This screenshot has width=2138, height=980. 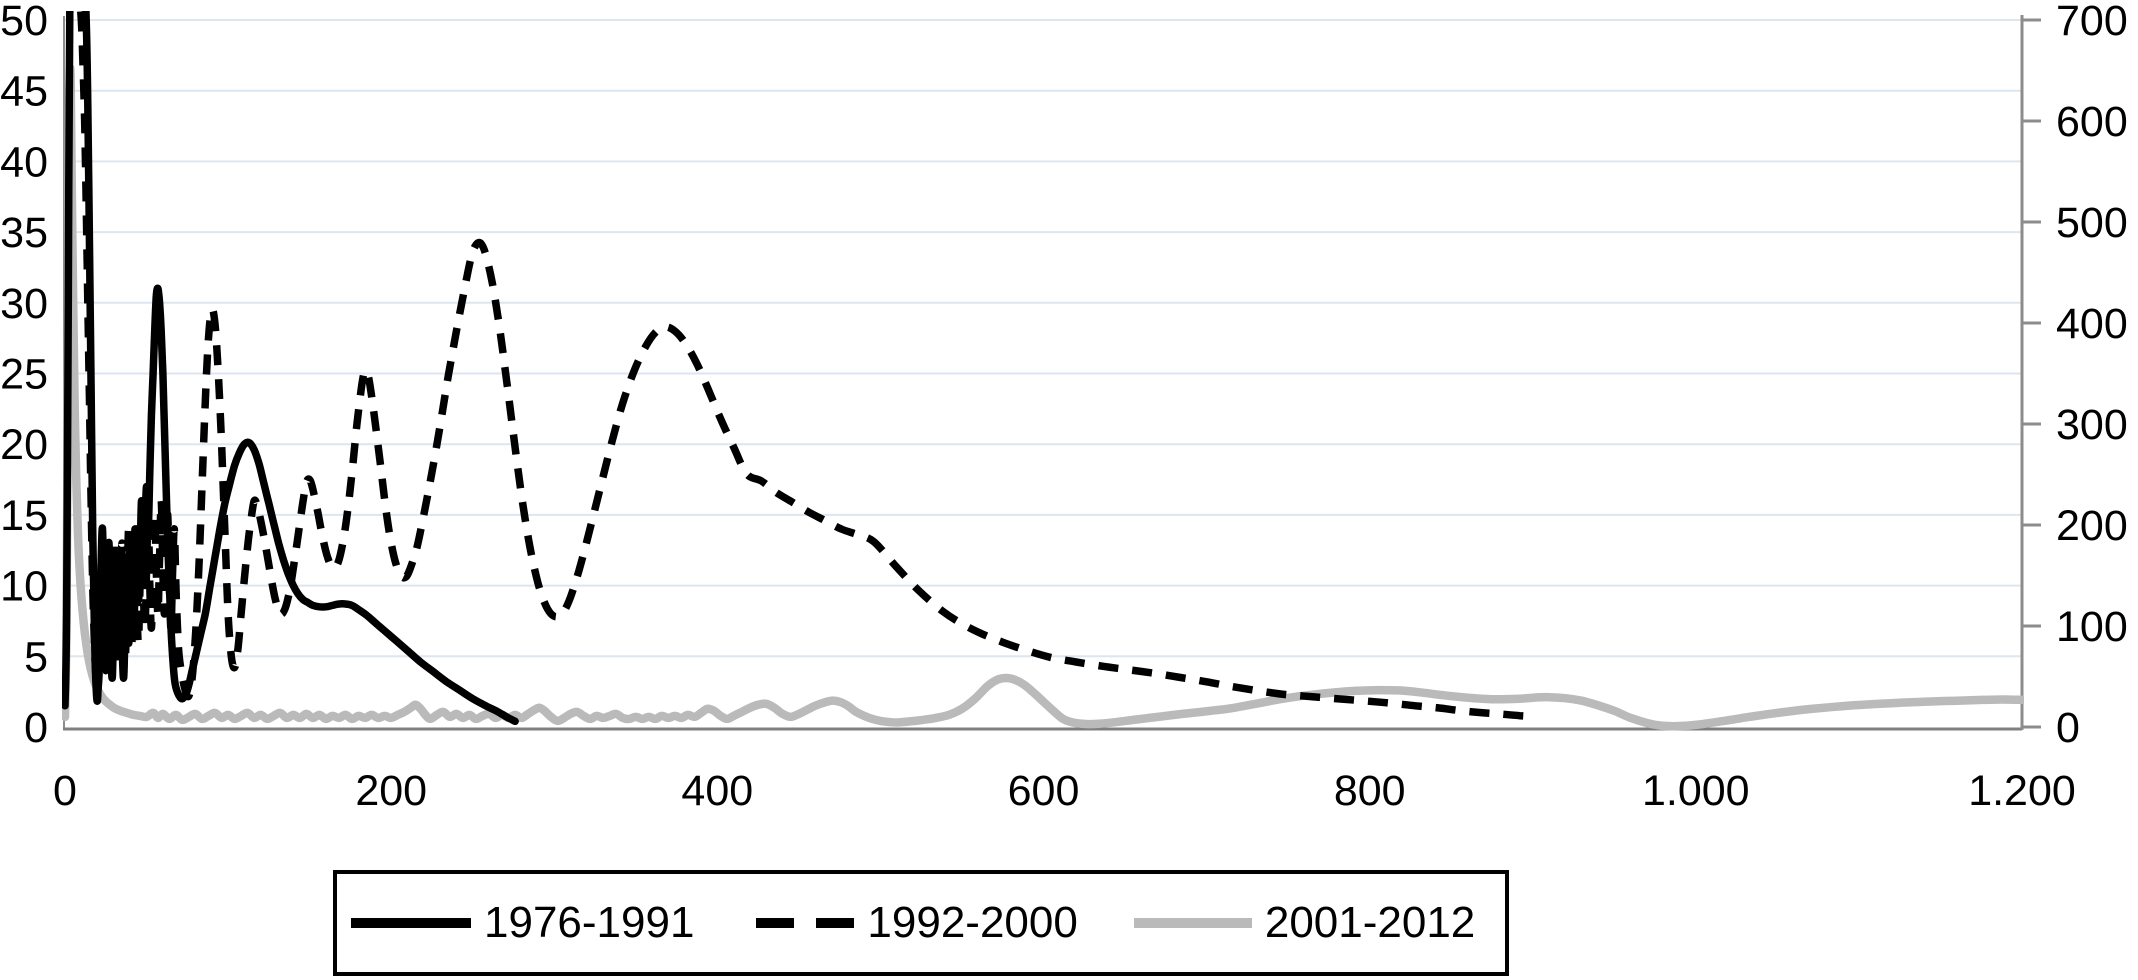 What do you see at coordinates (2022, 791) in the screenshot?
I see `x-tick-label: 1.200` at bounding box center [2022, 791].